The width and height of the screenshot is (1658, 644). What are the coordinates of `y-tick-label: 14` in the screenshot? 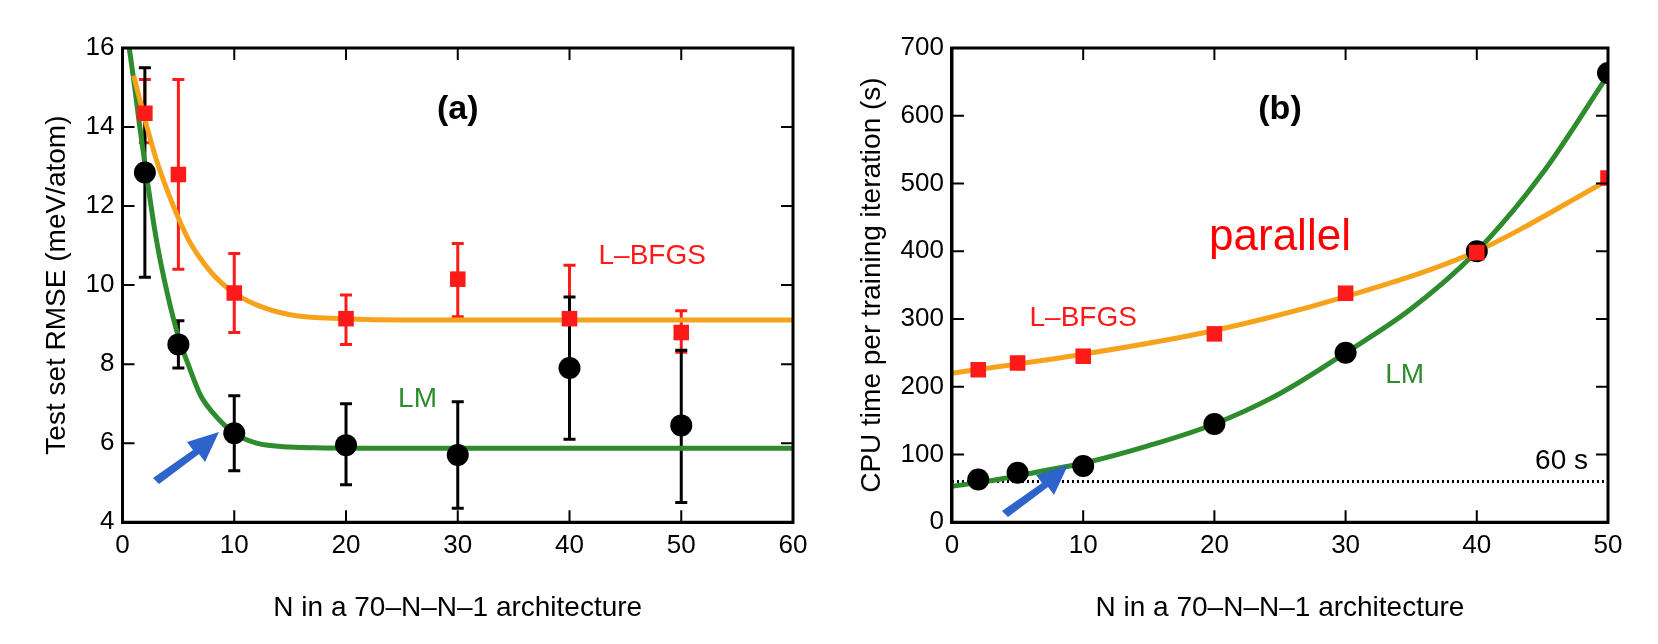 It's located at (100, 125).